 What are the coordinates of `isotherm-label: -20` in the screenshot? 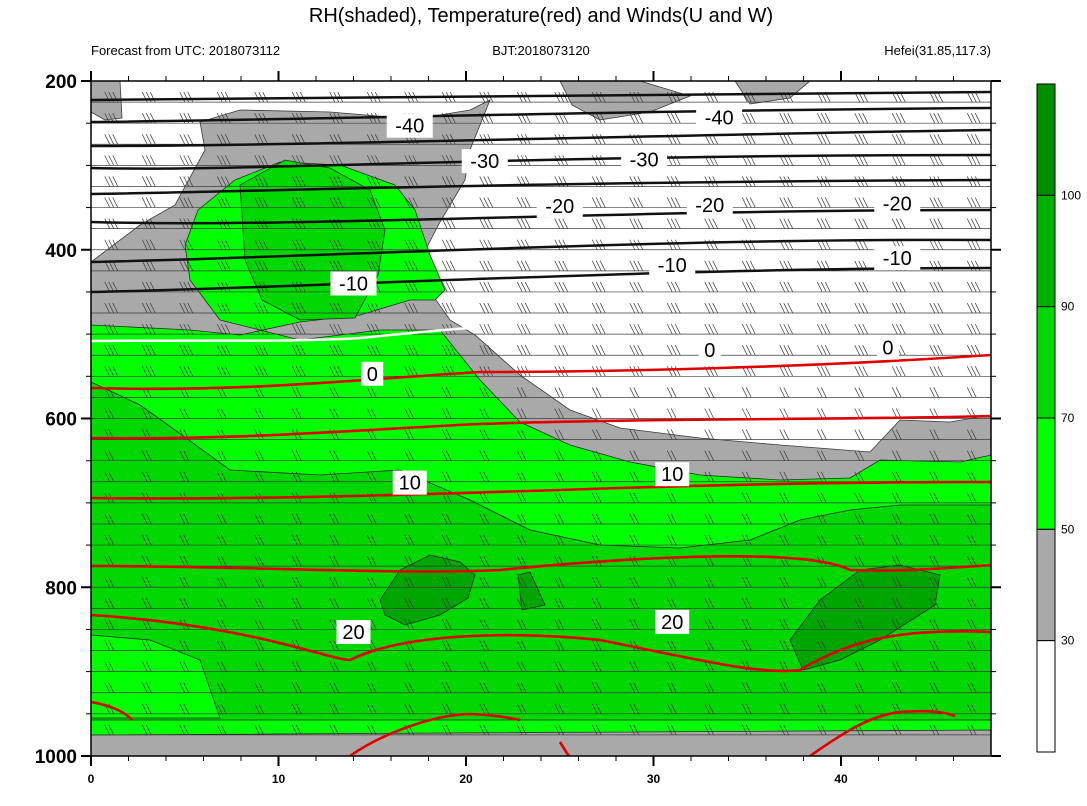 It's located at (559, 207).